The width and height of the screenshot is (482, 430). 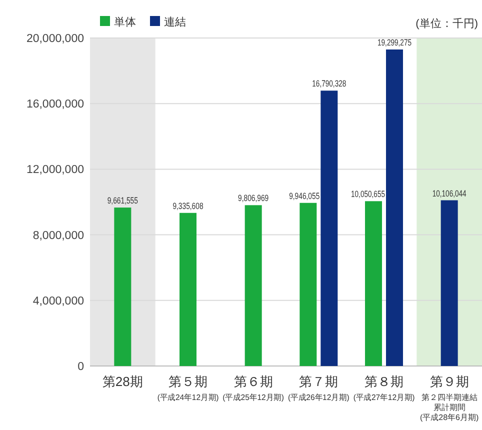 What do you see at coordinates (122, 381) in the screenshot?
I see `x-tick-label: 第28期` at bounding box center [122, 381].